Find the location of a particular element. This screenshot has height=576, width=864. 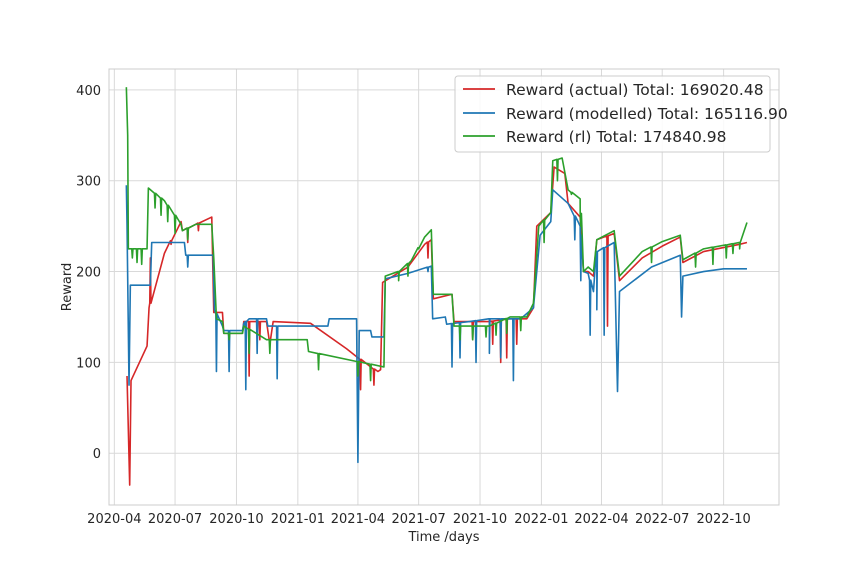

x-tick-label: 2020-07 is located at coordinates (175, 519).